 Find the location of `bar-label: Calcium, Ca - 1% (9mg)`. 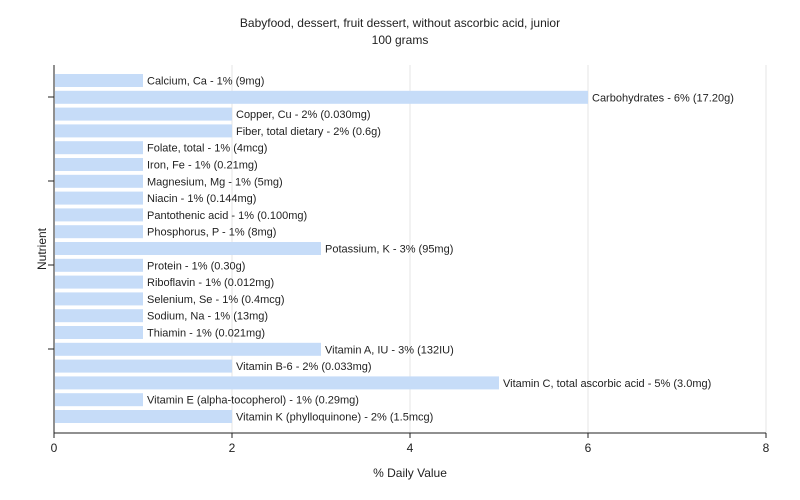

bar-label: Calcium, Ca - 1% (9mg) is located at coordinates (205, 82).